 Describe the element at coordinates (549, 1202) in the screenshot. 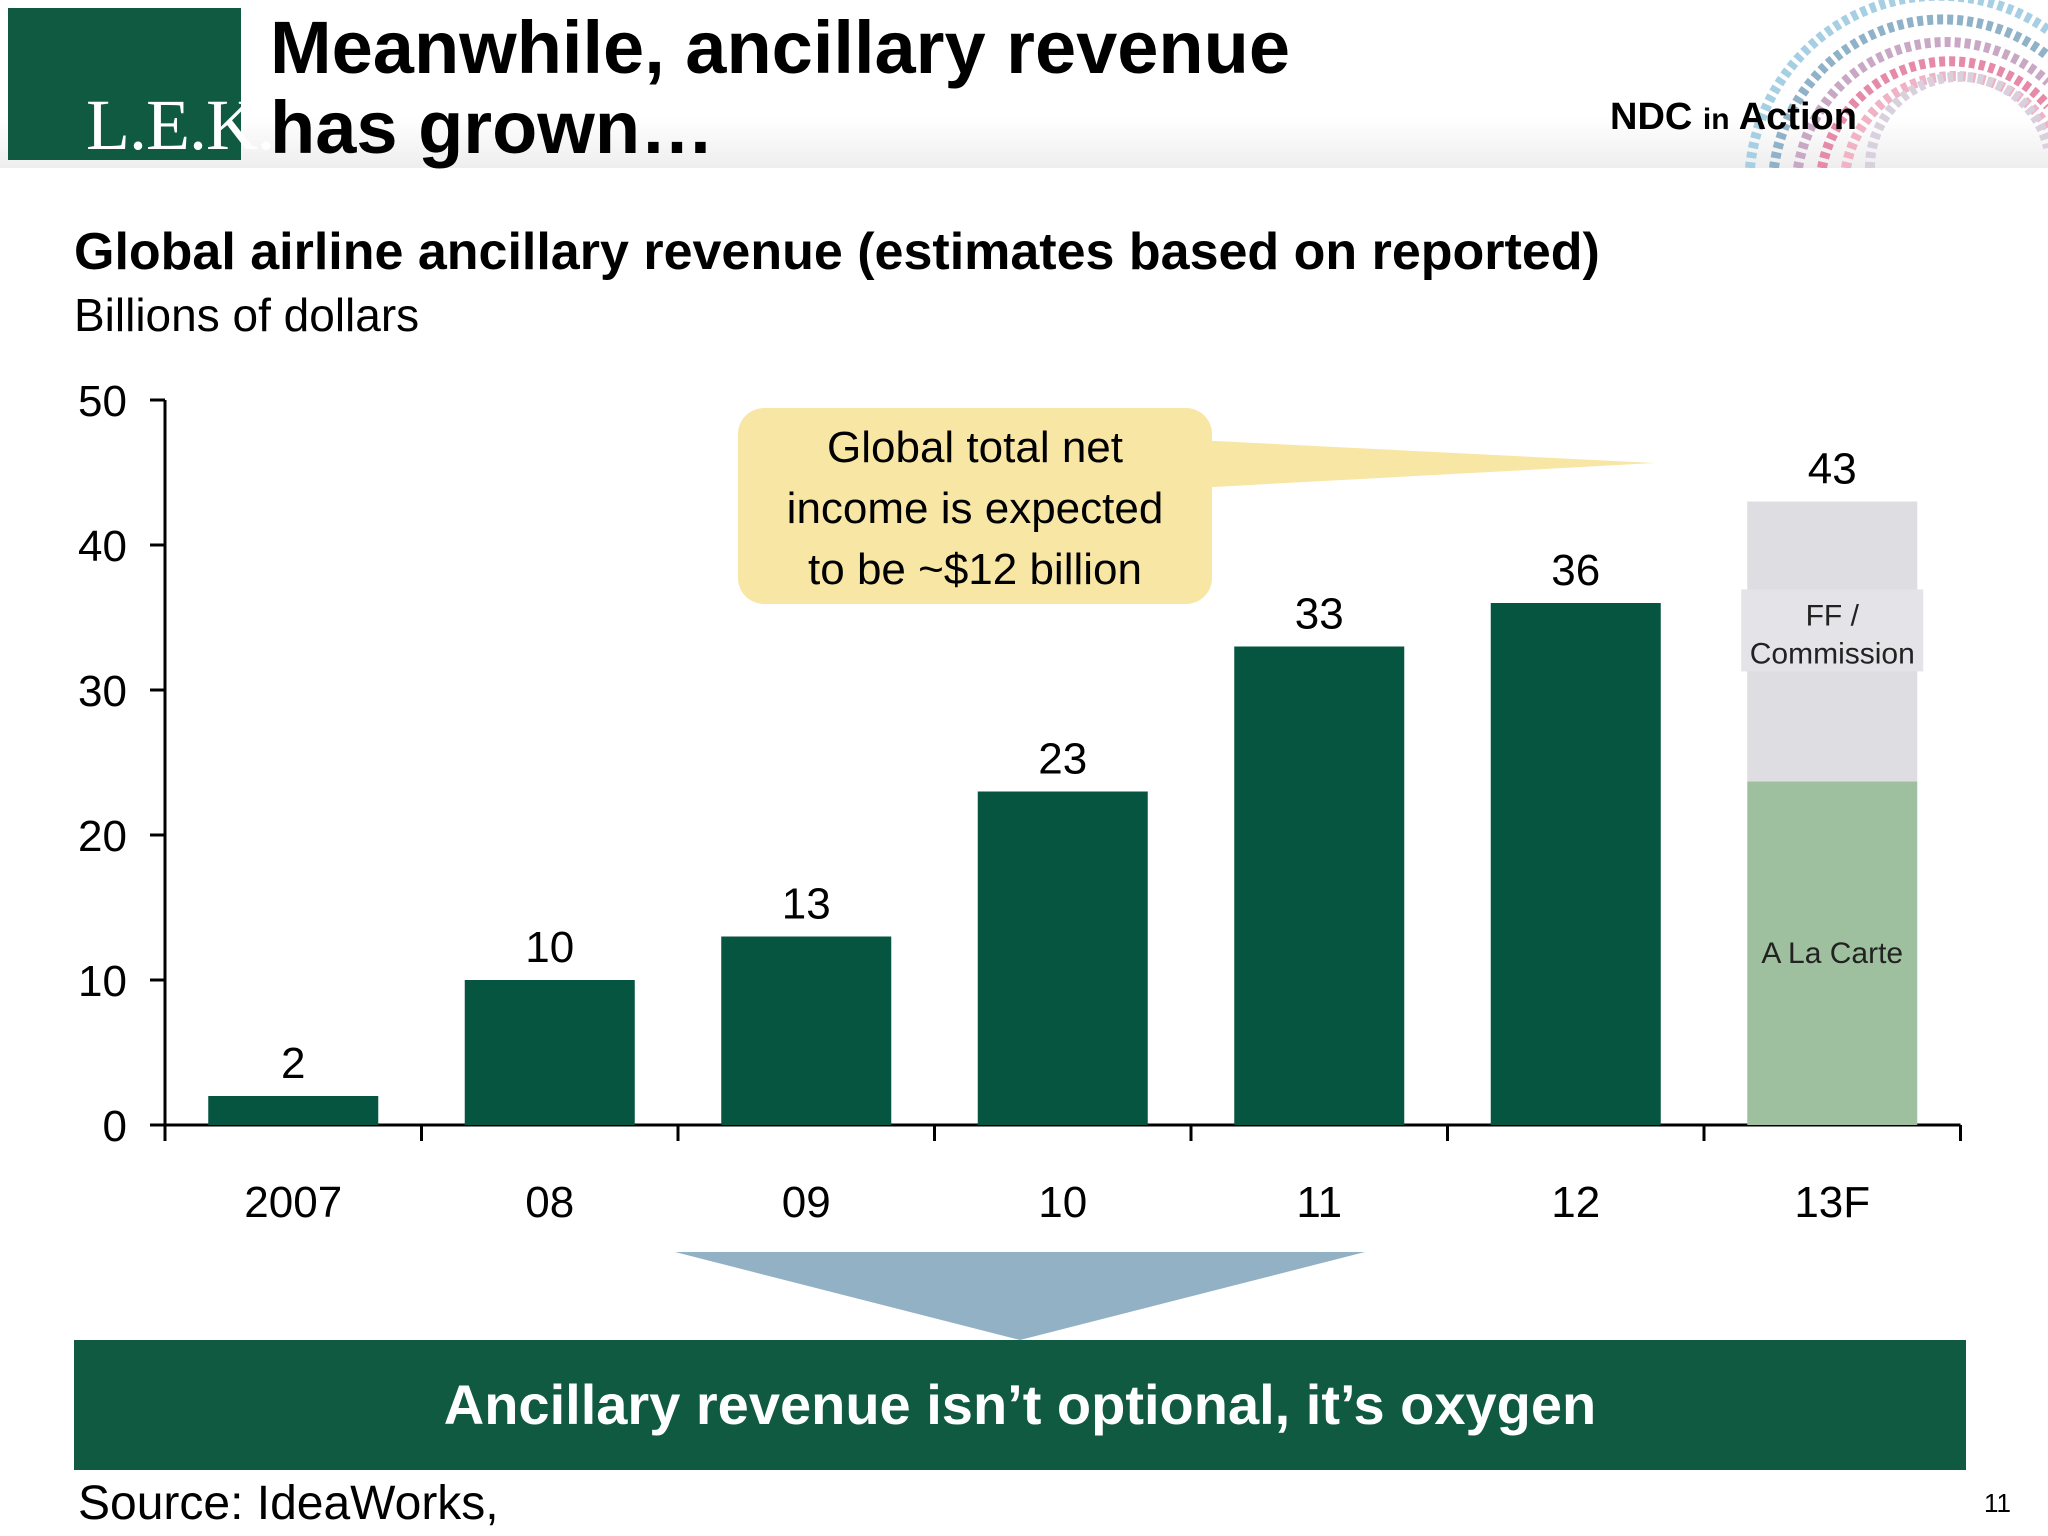

I see `x-tick-label: 08` at that location.